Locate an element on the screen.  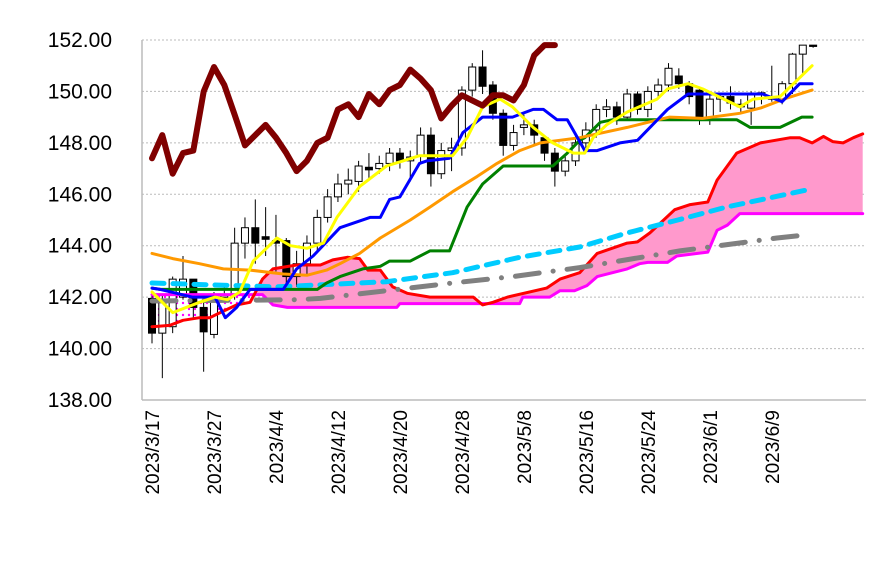
x-tick-label: 2023/5/16 is located at coordinates (587, 452).